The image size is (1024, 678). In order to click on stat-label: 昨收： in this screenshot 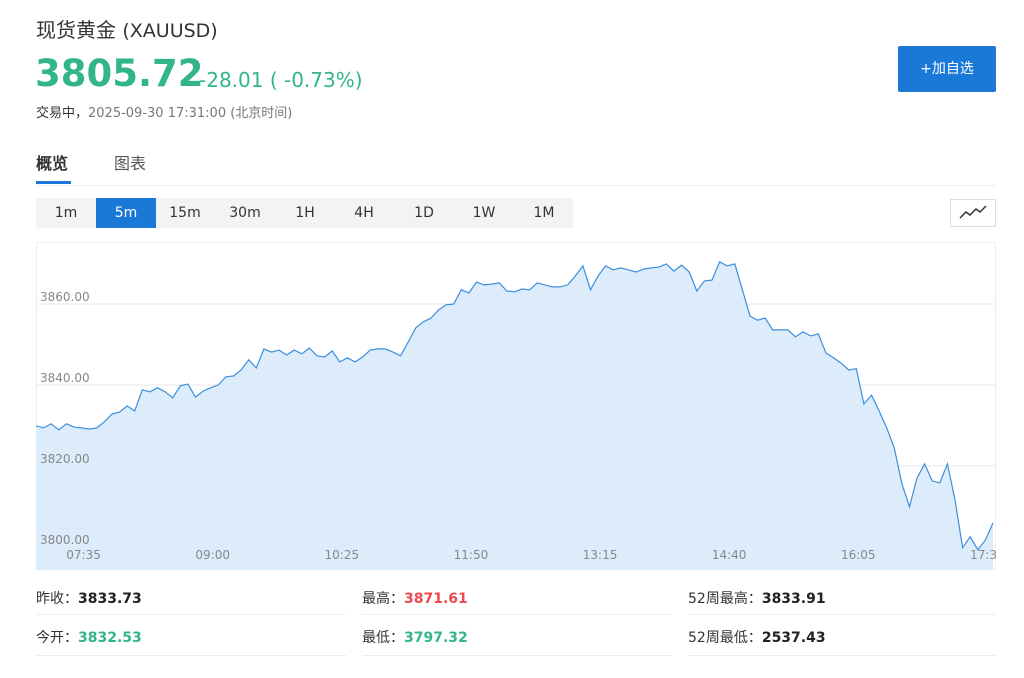, I will do `click(57, 599)`.